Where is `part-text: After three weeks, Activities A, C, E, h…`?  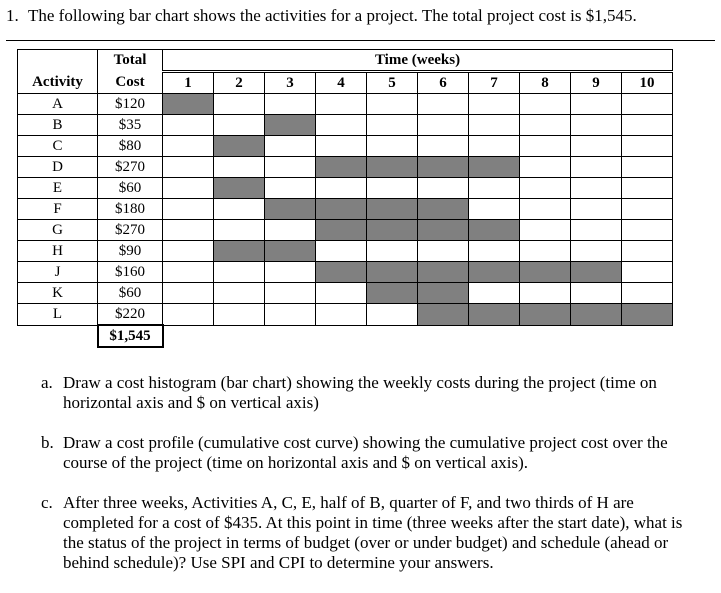
part-text: After three weeks, Activities A, C, E, h… is located at coordinates (373, 532).